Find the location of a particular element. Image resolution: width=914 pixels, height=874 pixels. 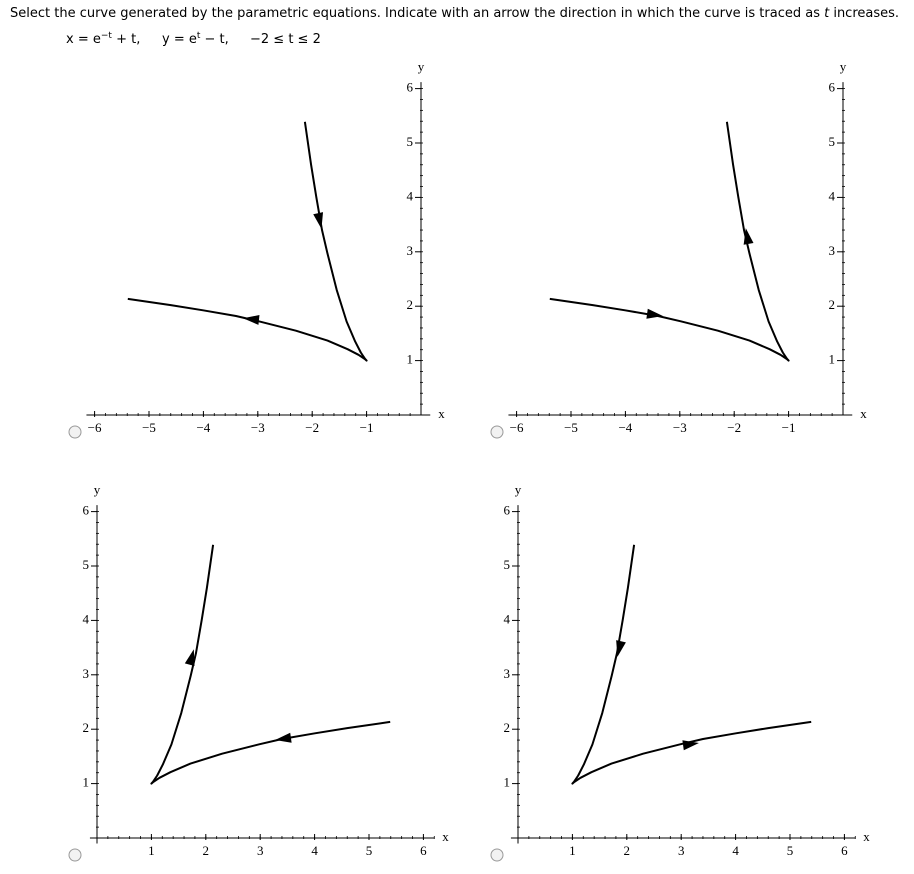

eq-part: − t, is located at coordinates (214, 39).